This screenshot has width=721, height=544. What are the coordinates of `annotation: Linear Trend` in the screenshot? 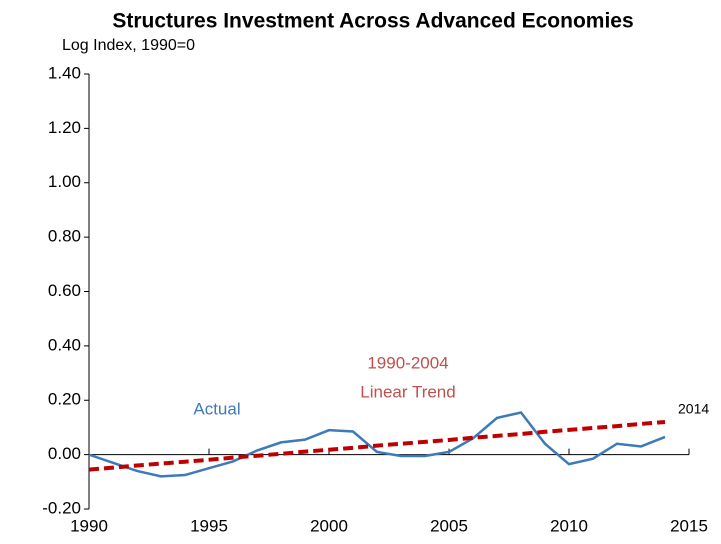 It's located at (407, 391).